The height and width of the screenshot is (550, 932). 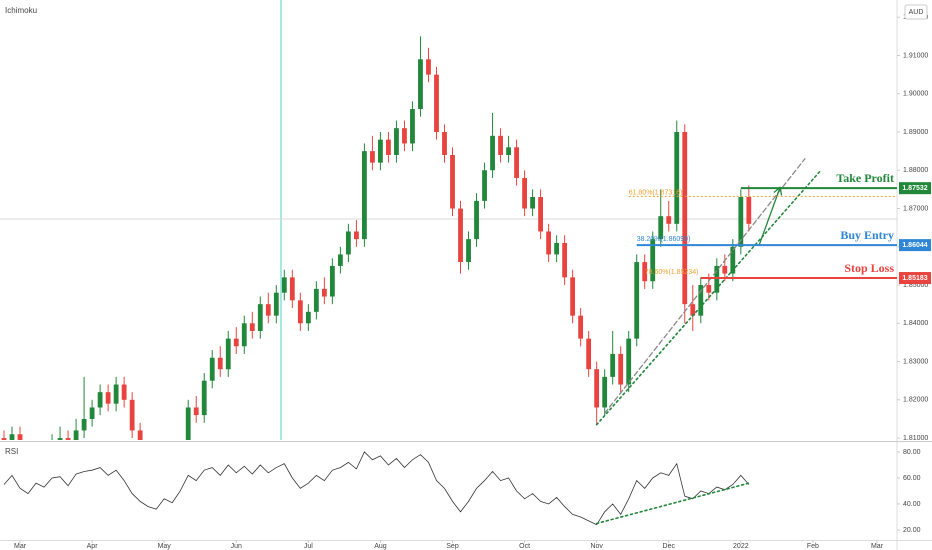 What do you see at coordinates (11, 451) in the screenshot?
I see `rsi-title: RSI` at bounding box center [11, 451].